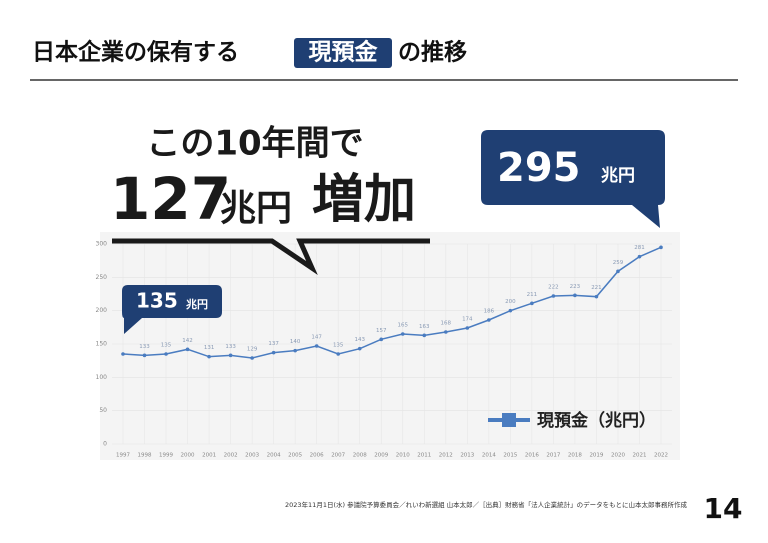  I want to click on data-label: 165, so click(403, 326).